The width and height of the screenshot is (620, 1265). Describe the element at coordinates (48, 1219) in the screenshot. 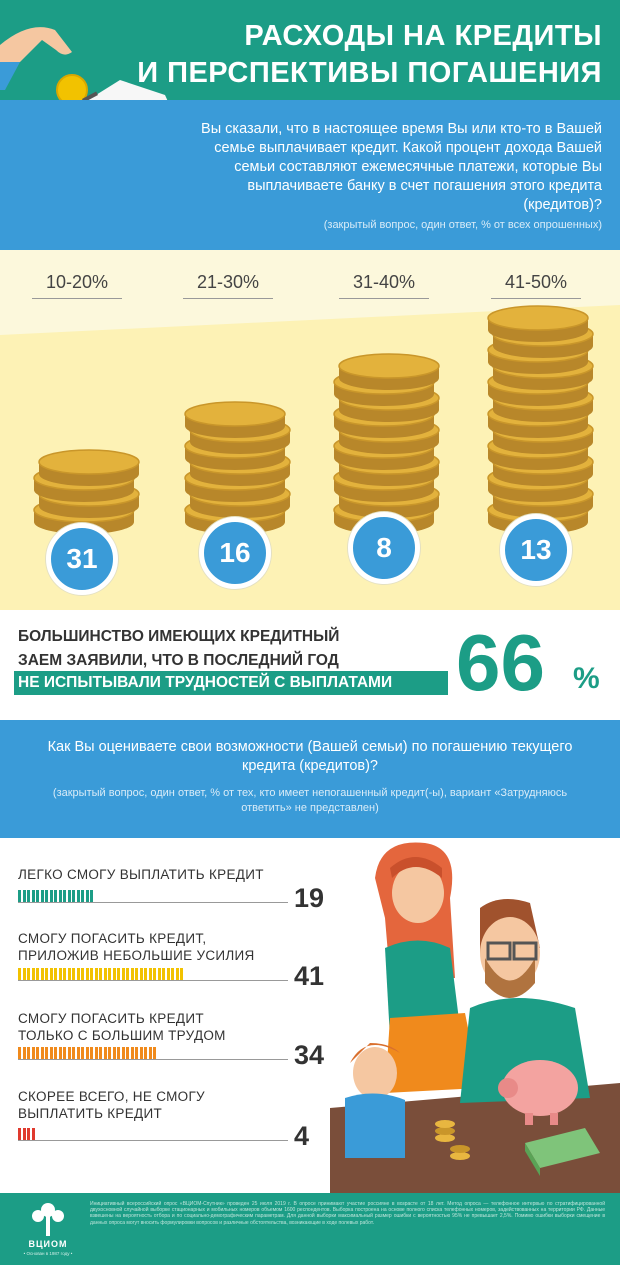

I see `tree-logo-icon` at that location.